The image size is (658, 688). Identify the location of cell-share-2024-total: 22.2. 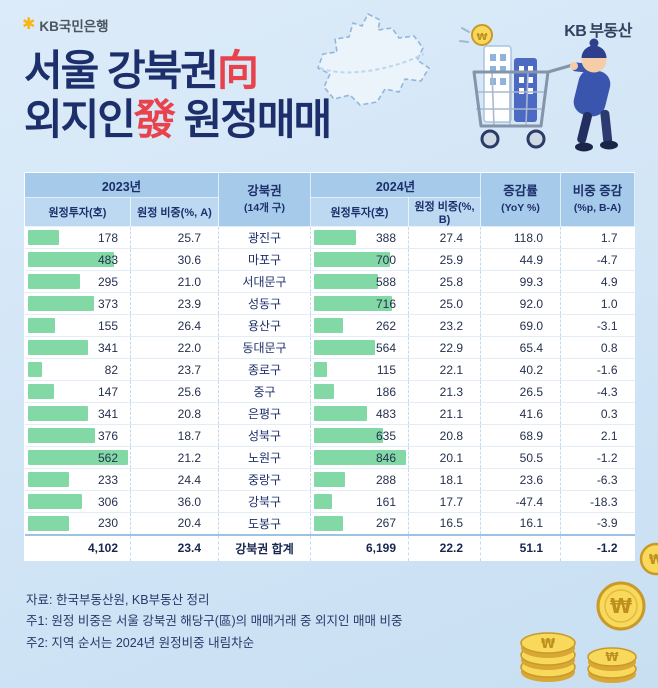
(444, 547).